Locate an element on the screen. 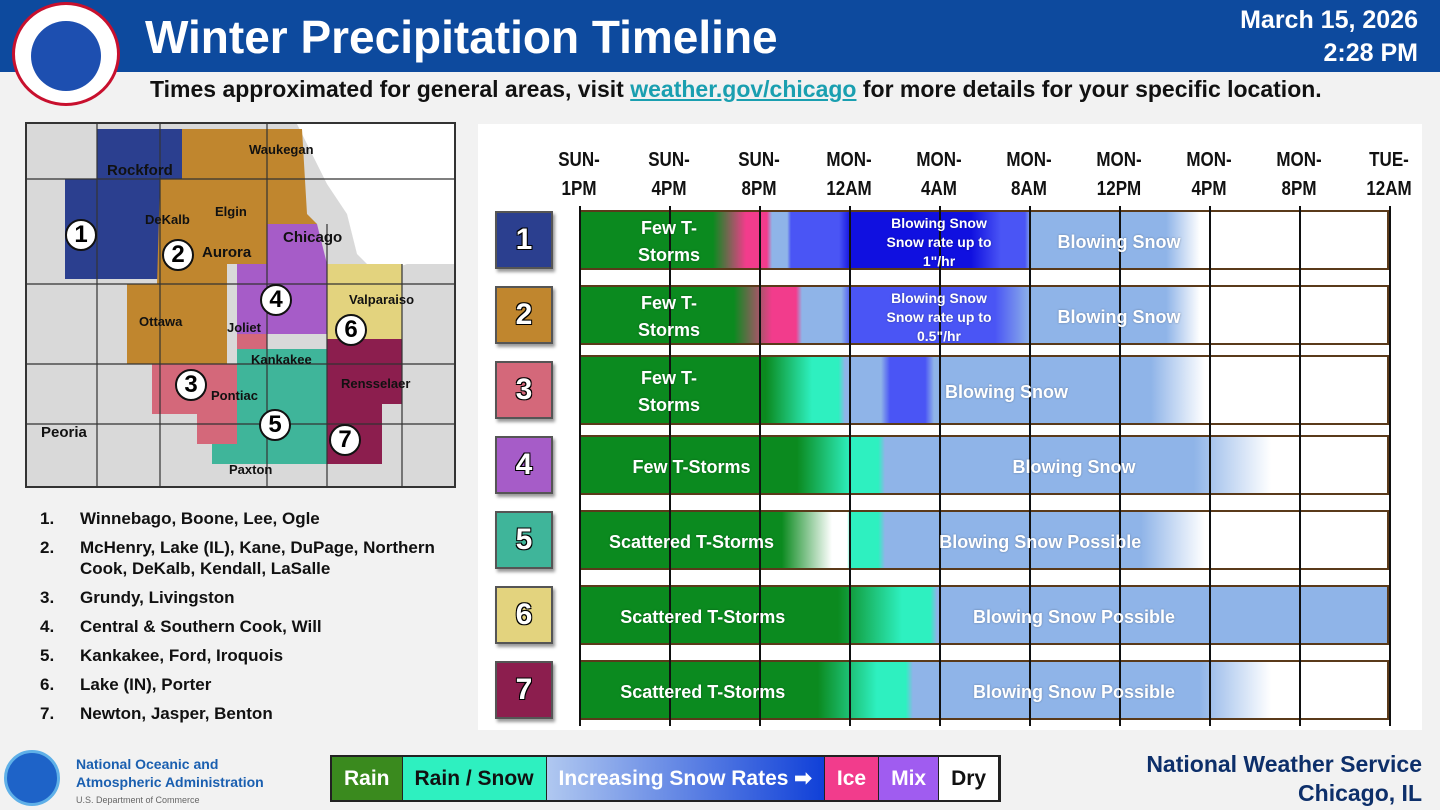 This screenshot has width=1440, height=810. precip-segment-ice is located at coordinates (787, 315).